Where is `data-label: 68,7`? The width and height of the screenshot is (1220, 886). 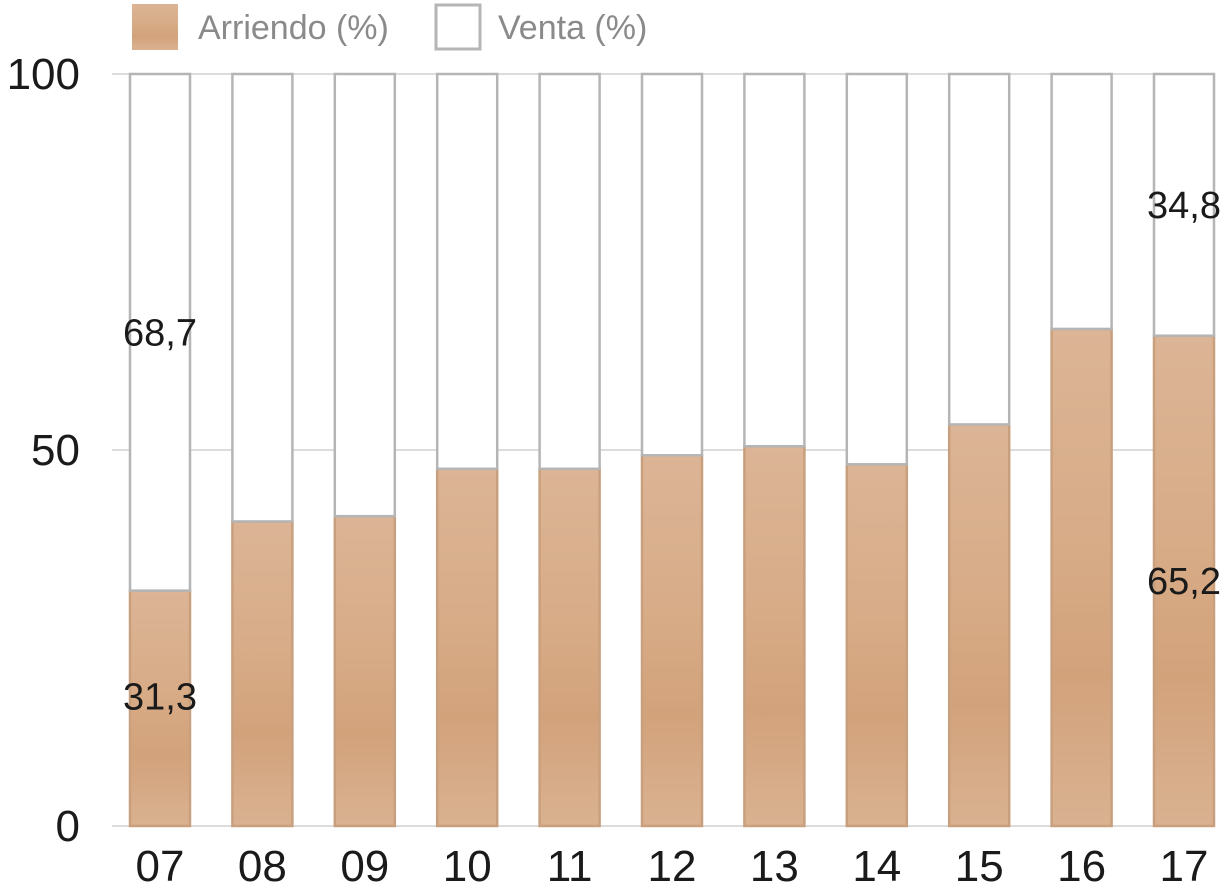 data-label: 68,7 is located at coordinates (160, 333).